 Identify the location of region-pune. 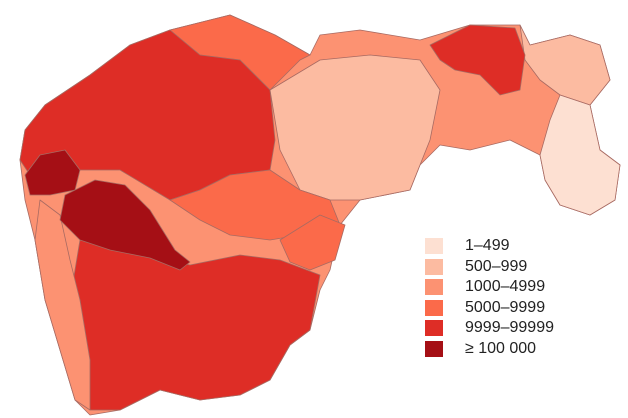
(125, 225).